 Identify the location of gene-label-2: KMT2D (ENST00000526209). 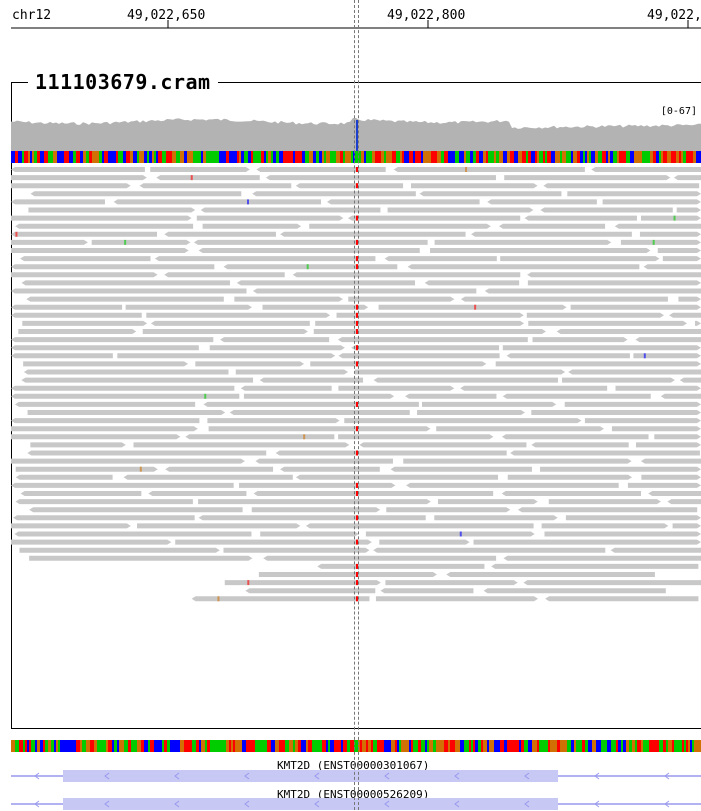
(353, 794).